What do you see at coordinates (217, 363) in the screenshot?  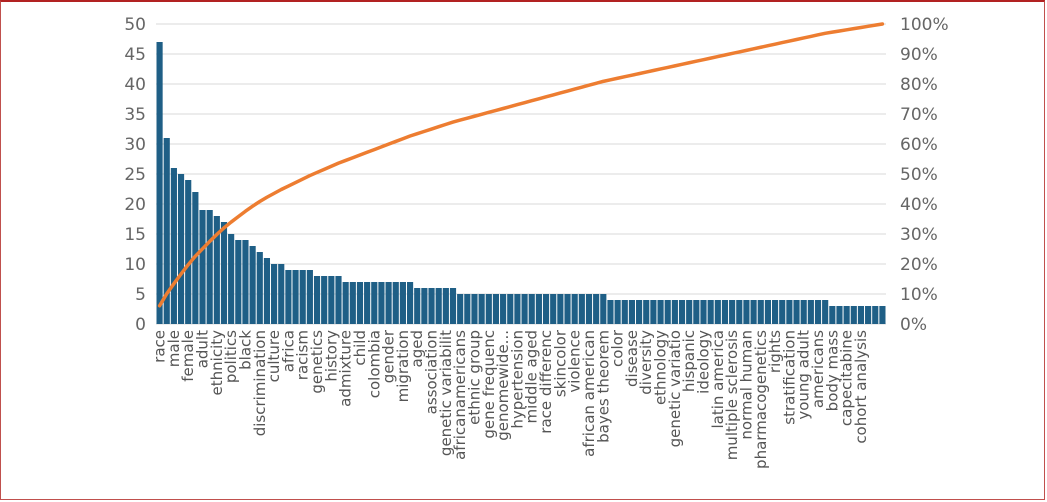 I see `category-label: ethnicity` at bounding box center [217, 363].